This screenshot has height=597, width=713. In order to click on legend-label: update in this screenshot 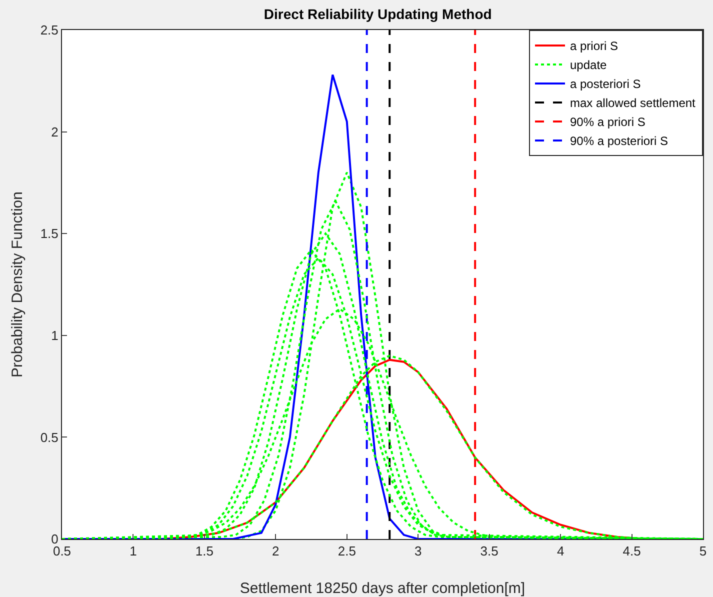, I will do `click(589, 65)`.